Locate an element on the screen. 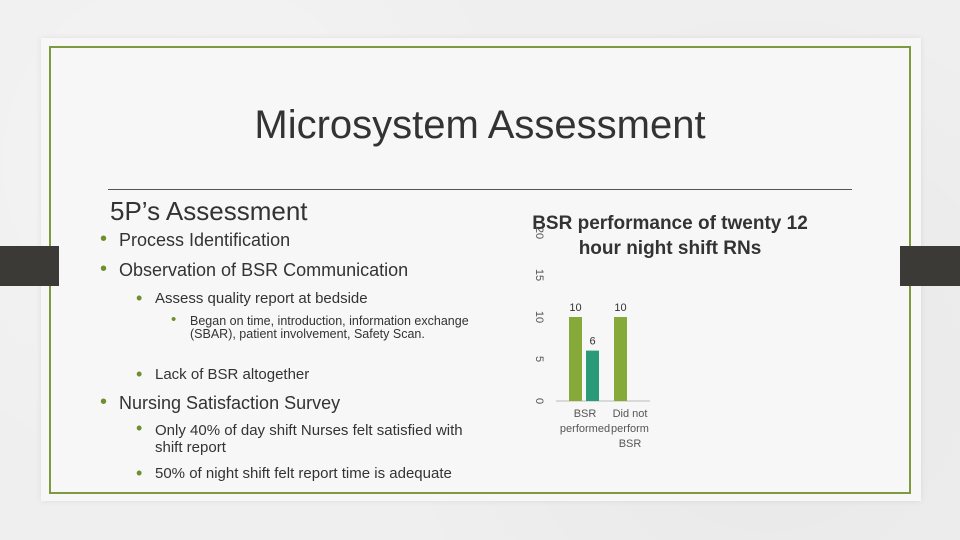  left-tab-decoration is located at coordinates (29, 266).